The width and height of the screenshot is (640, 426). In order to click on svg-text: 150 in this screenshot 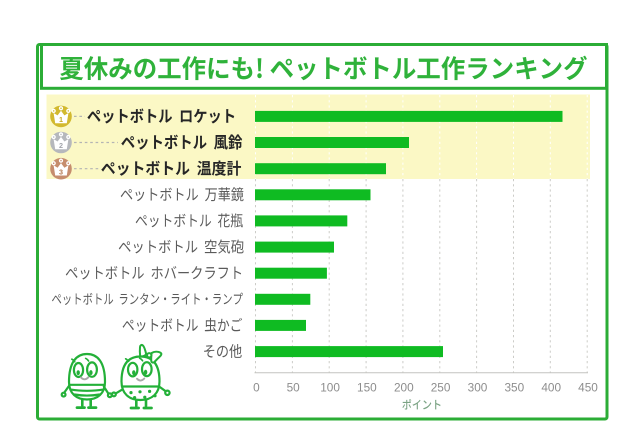, I will do `click(367, 388)`.